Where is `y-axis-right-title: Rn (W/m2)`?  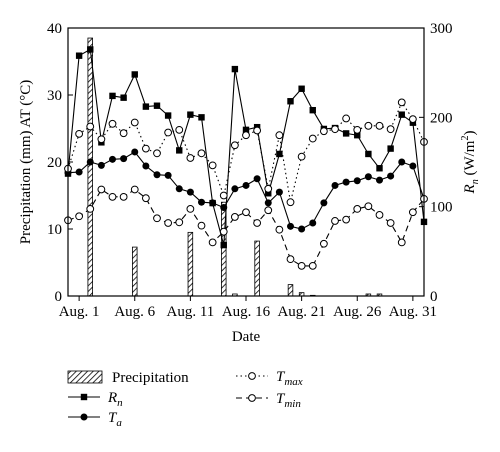
y-axis-right-title: Rn (W/m2) is located at coordinates (470, 163).